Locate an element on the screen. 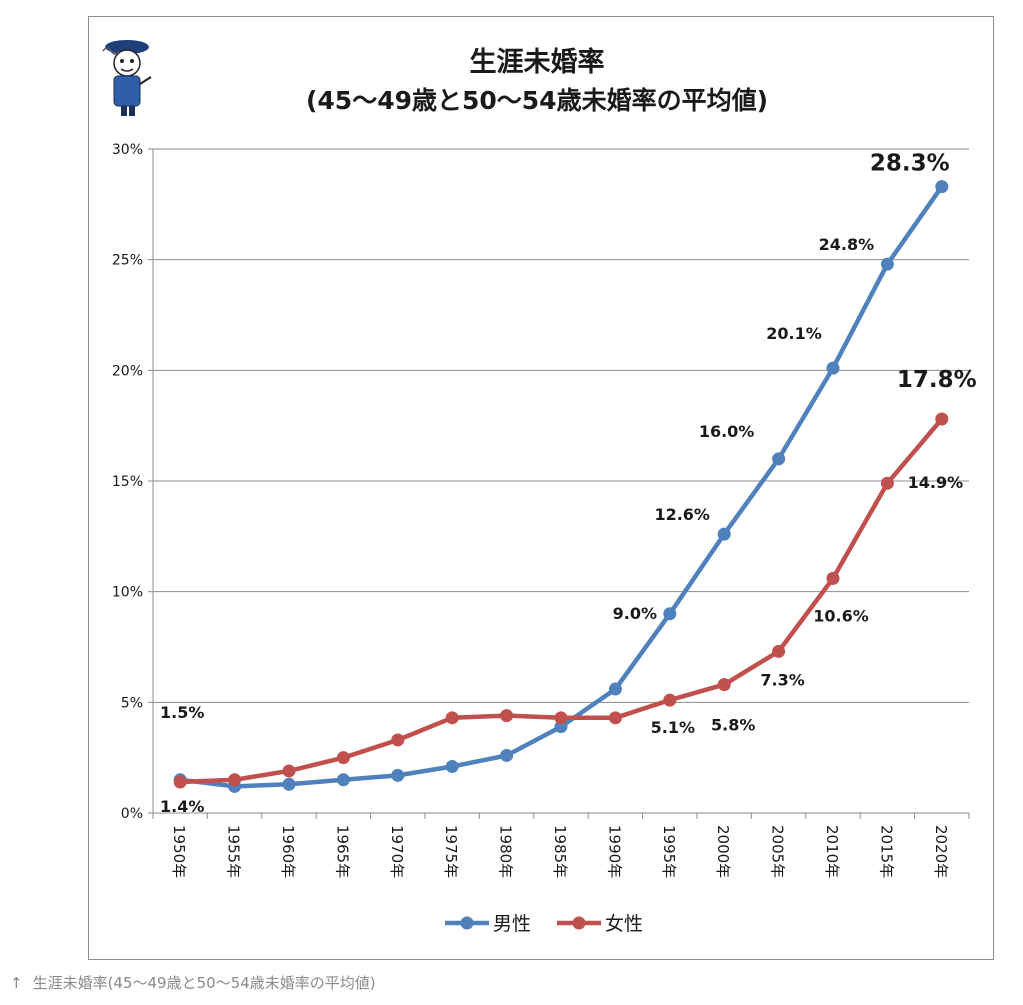  data-label-female: 17.8% is located at coordinates (937, 380).